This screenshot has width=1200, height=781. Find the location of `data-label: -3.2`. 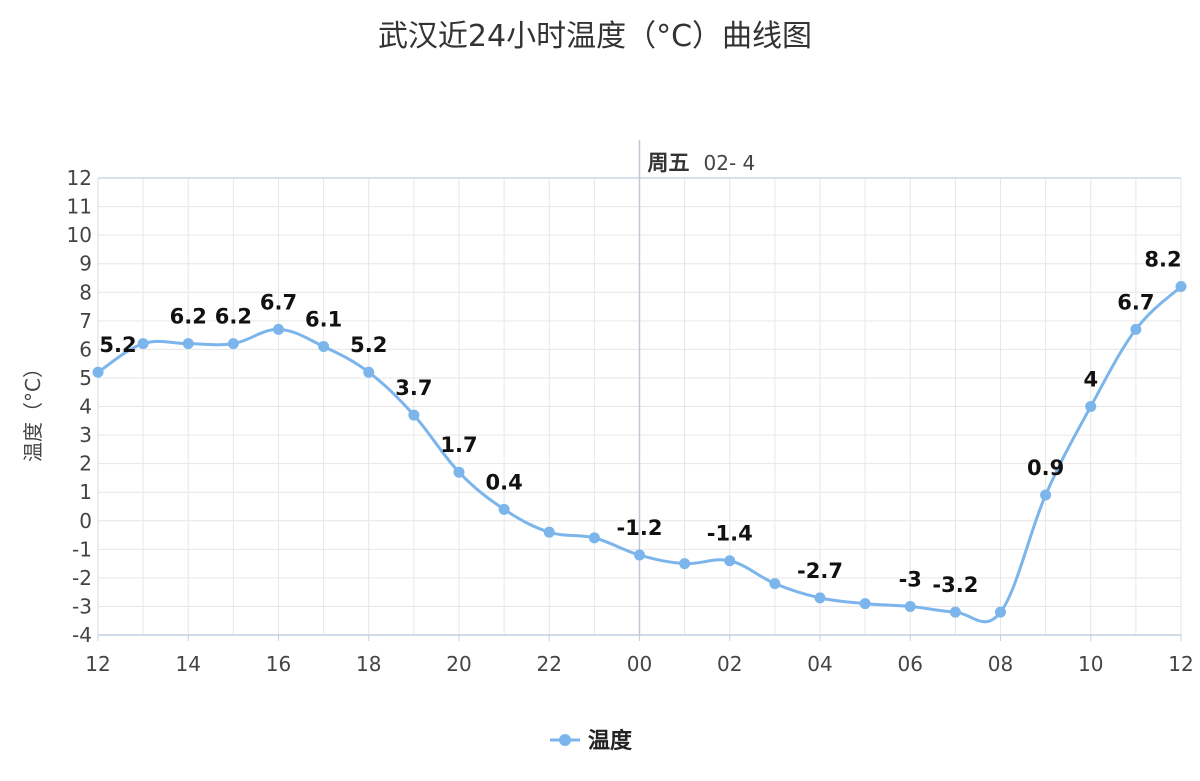

data-label: -3.2 is located at coordinates (955, 585).